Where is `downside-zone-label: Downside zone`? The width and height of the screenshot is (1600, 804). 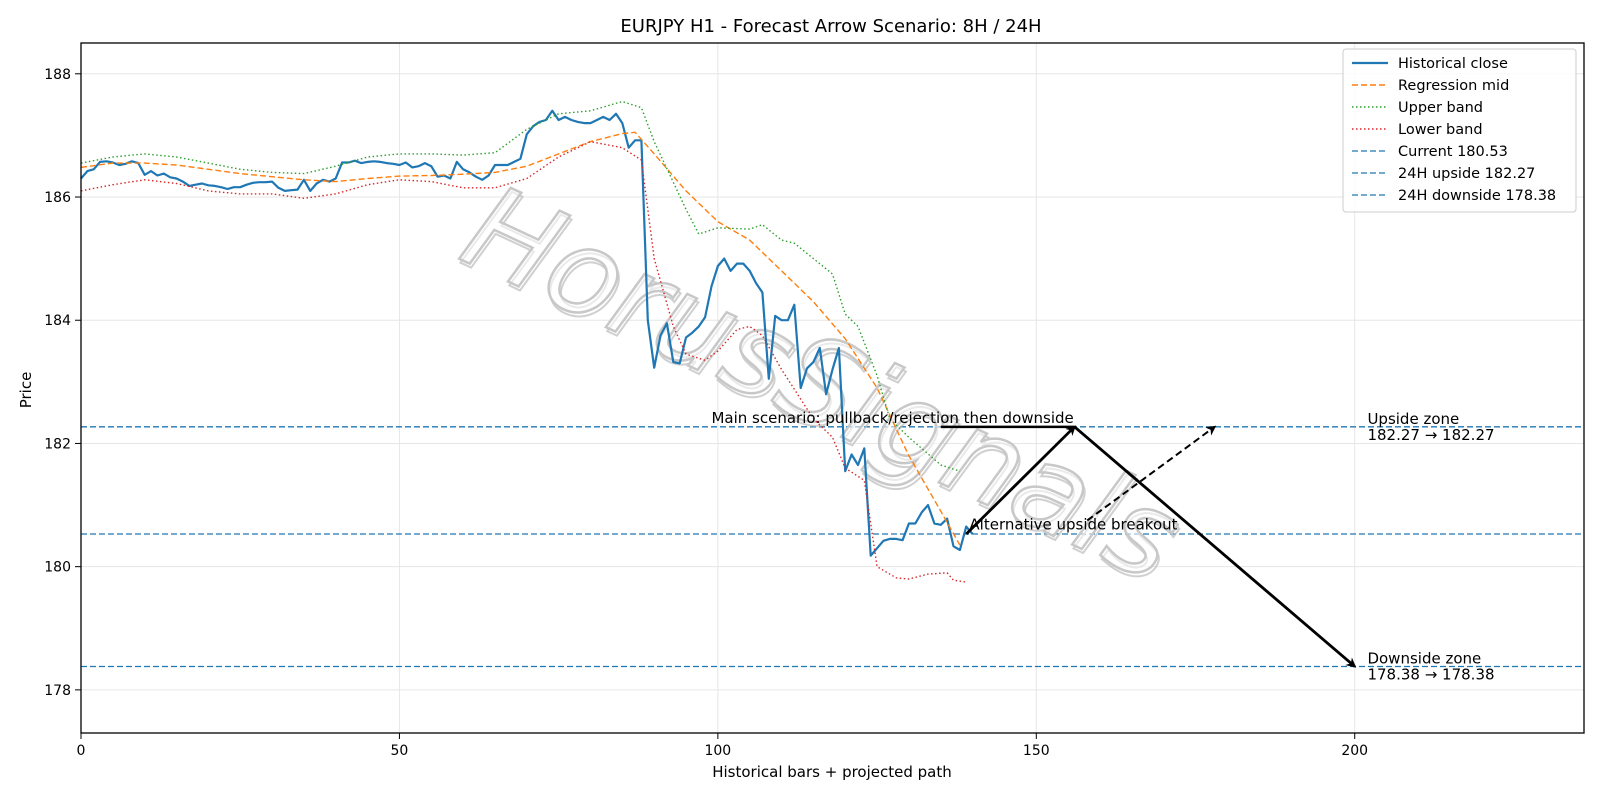 downside-zone-label: Downside zone is located at coordinates (1424, 658).